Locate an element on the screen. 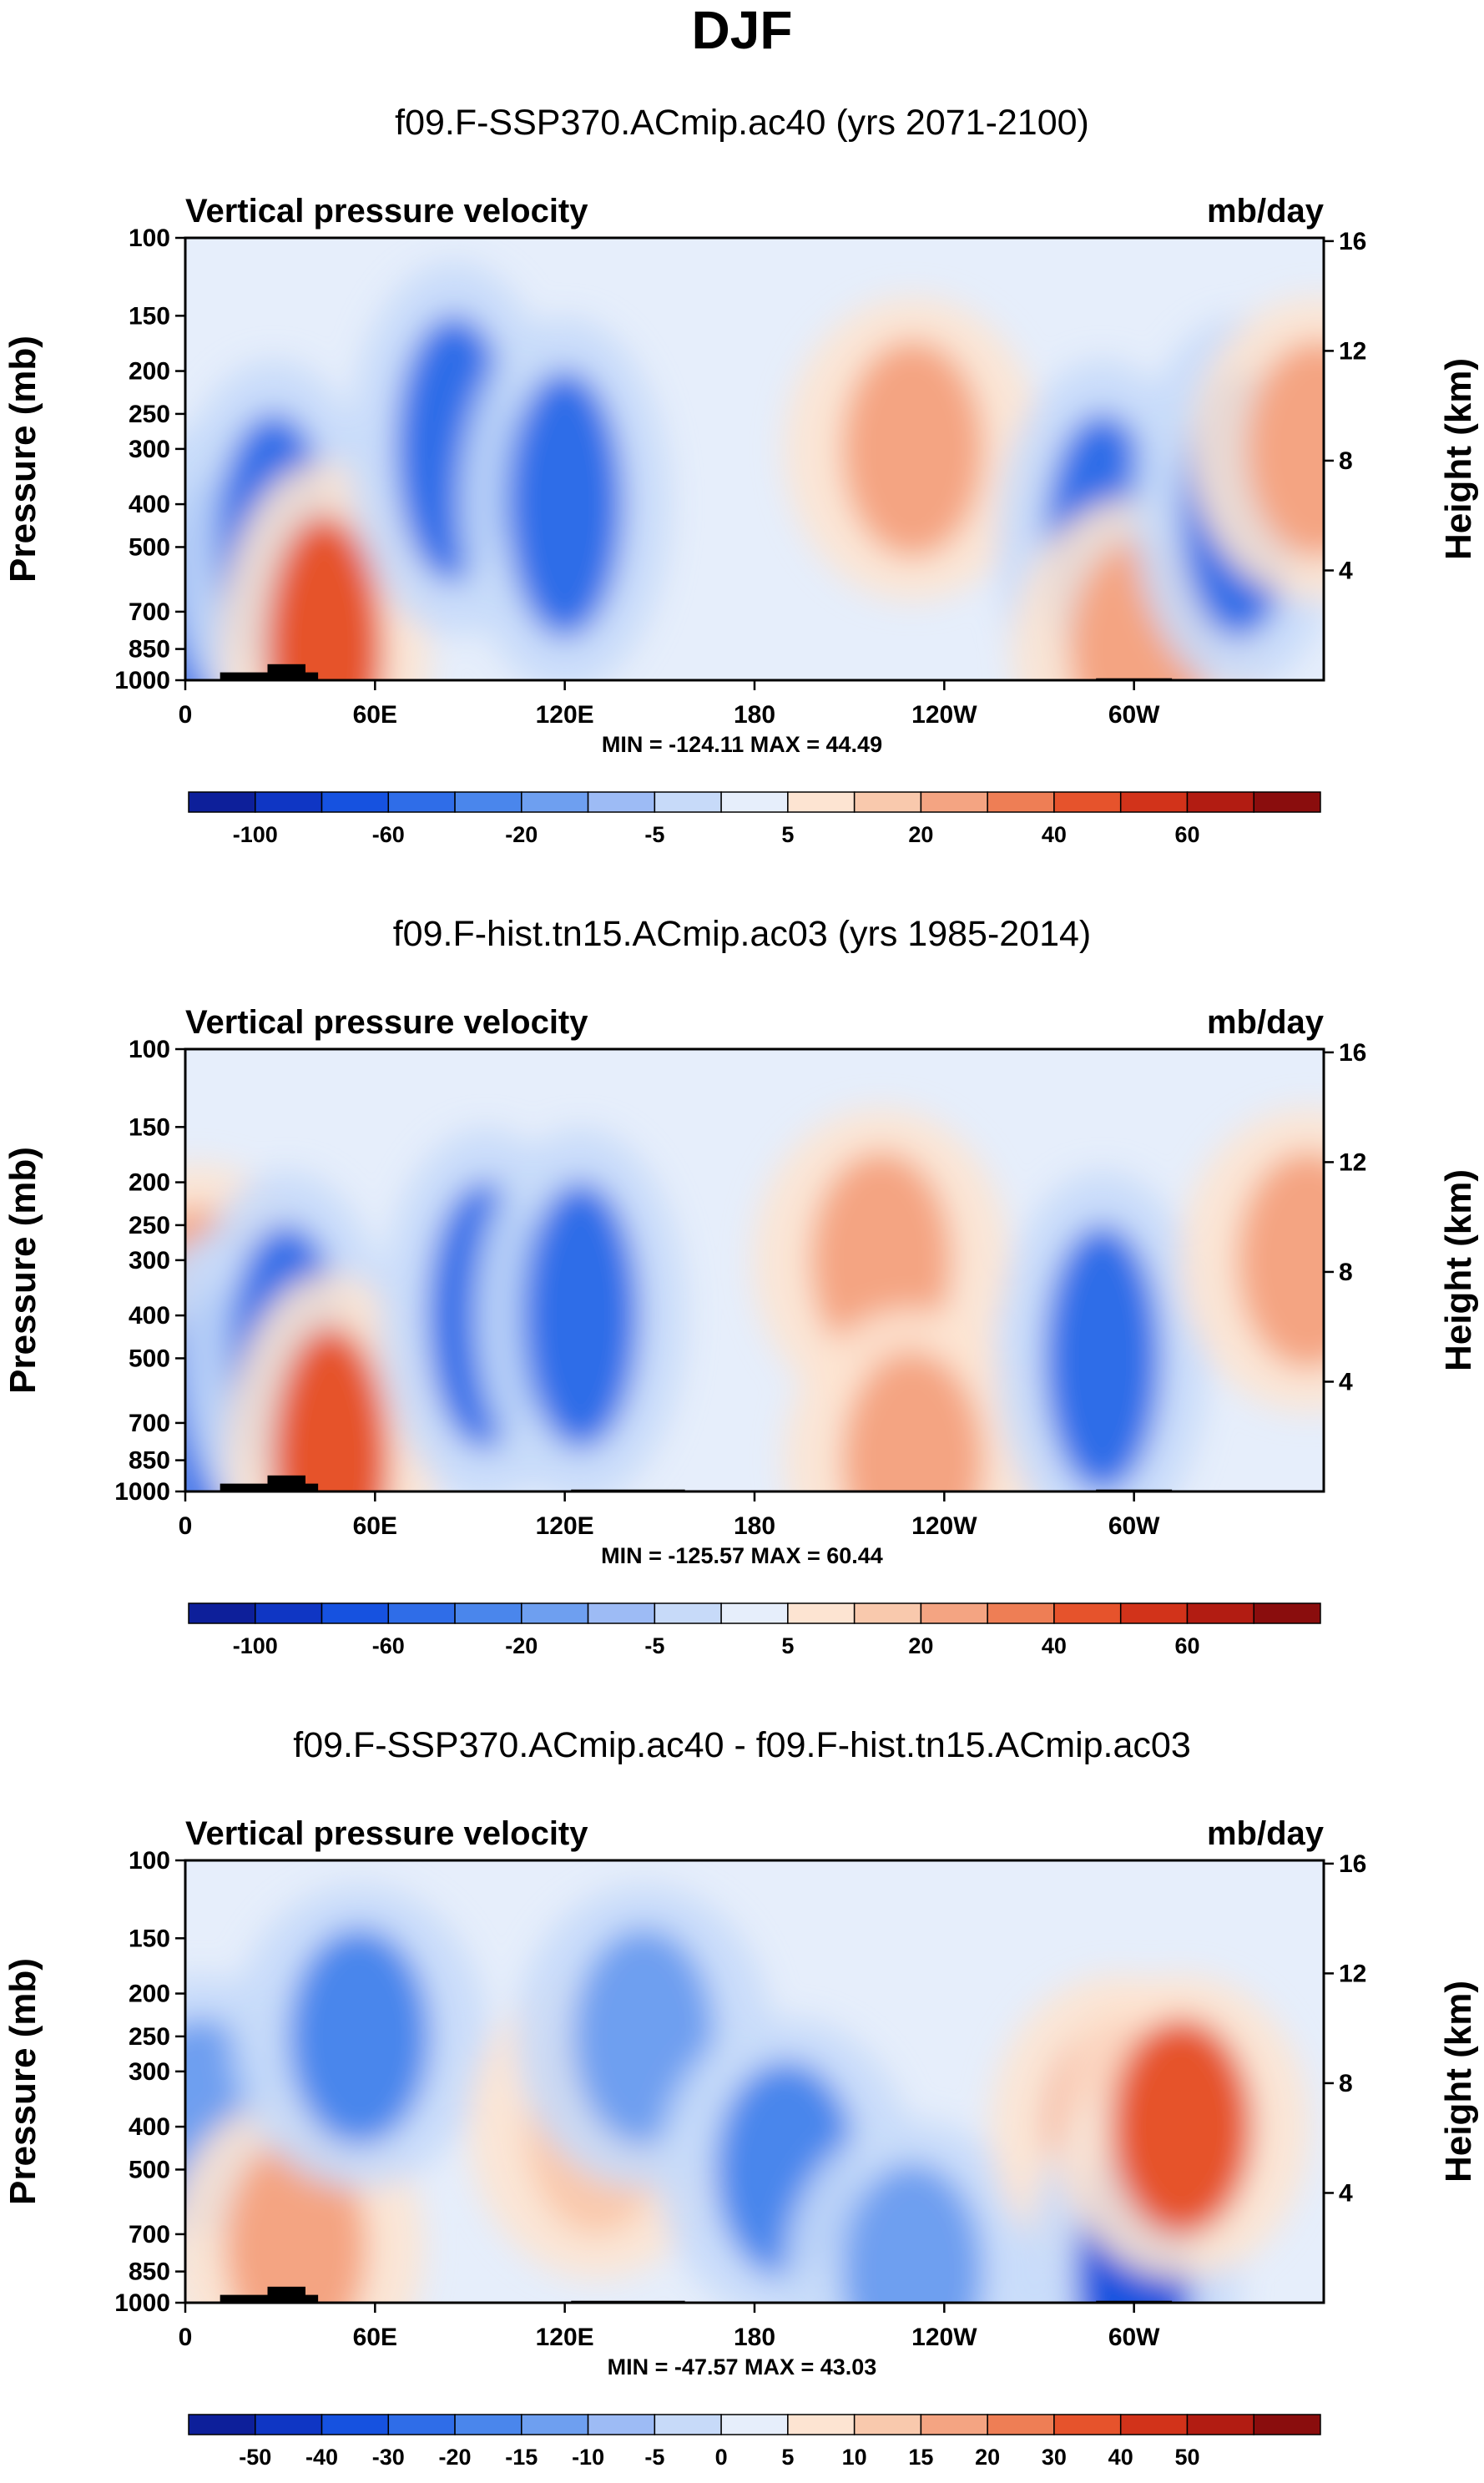  y-axis-label-right: Height (km) is located at coordinates (1458, 1270).